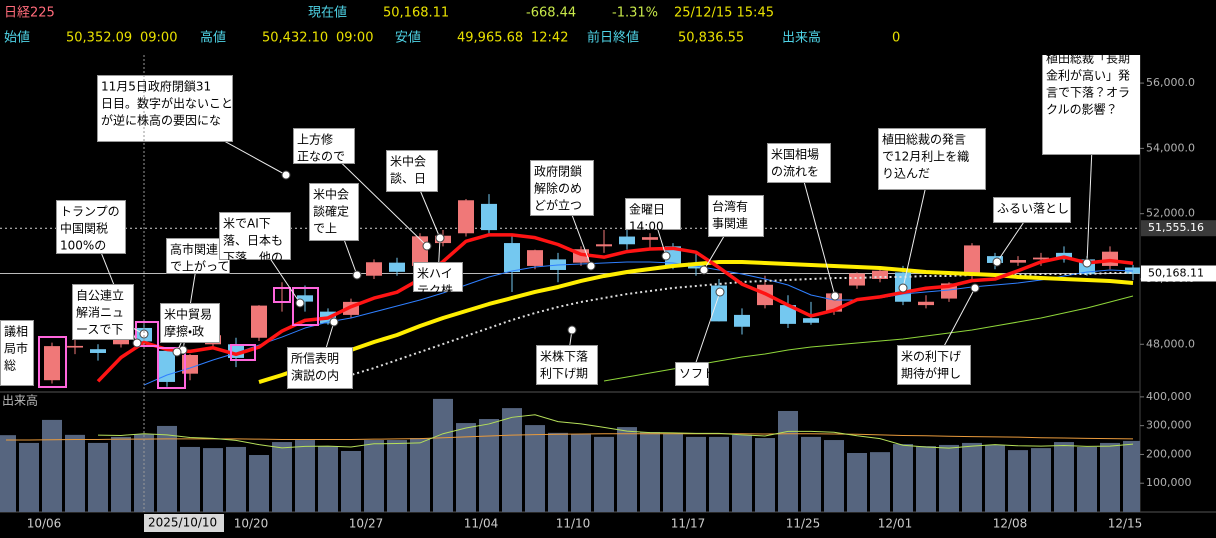 This screenshot has width=1216, height=538. Describe the element at coordinates (416, 13) in the screenshot. I see `current-value: 50,168.11` at that location.